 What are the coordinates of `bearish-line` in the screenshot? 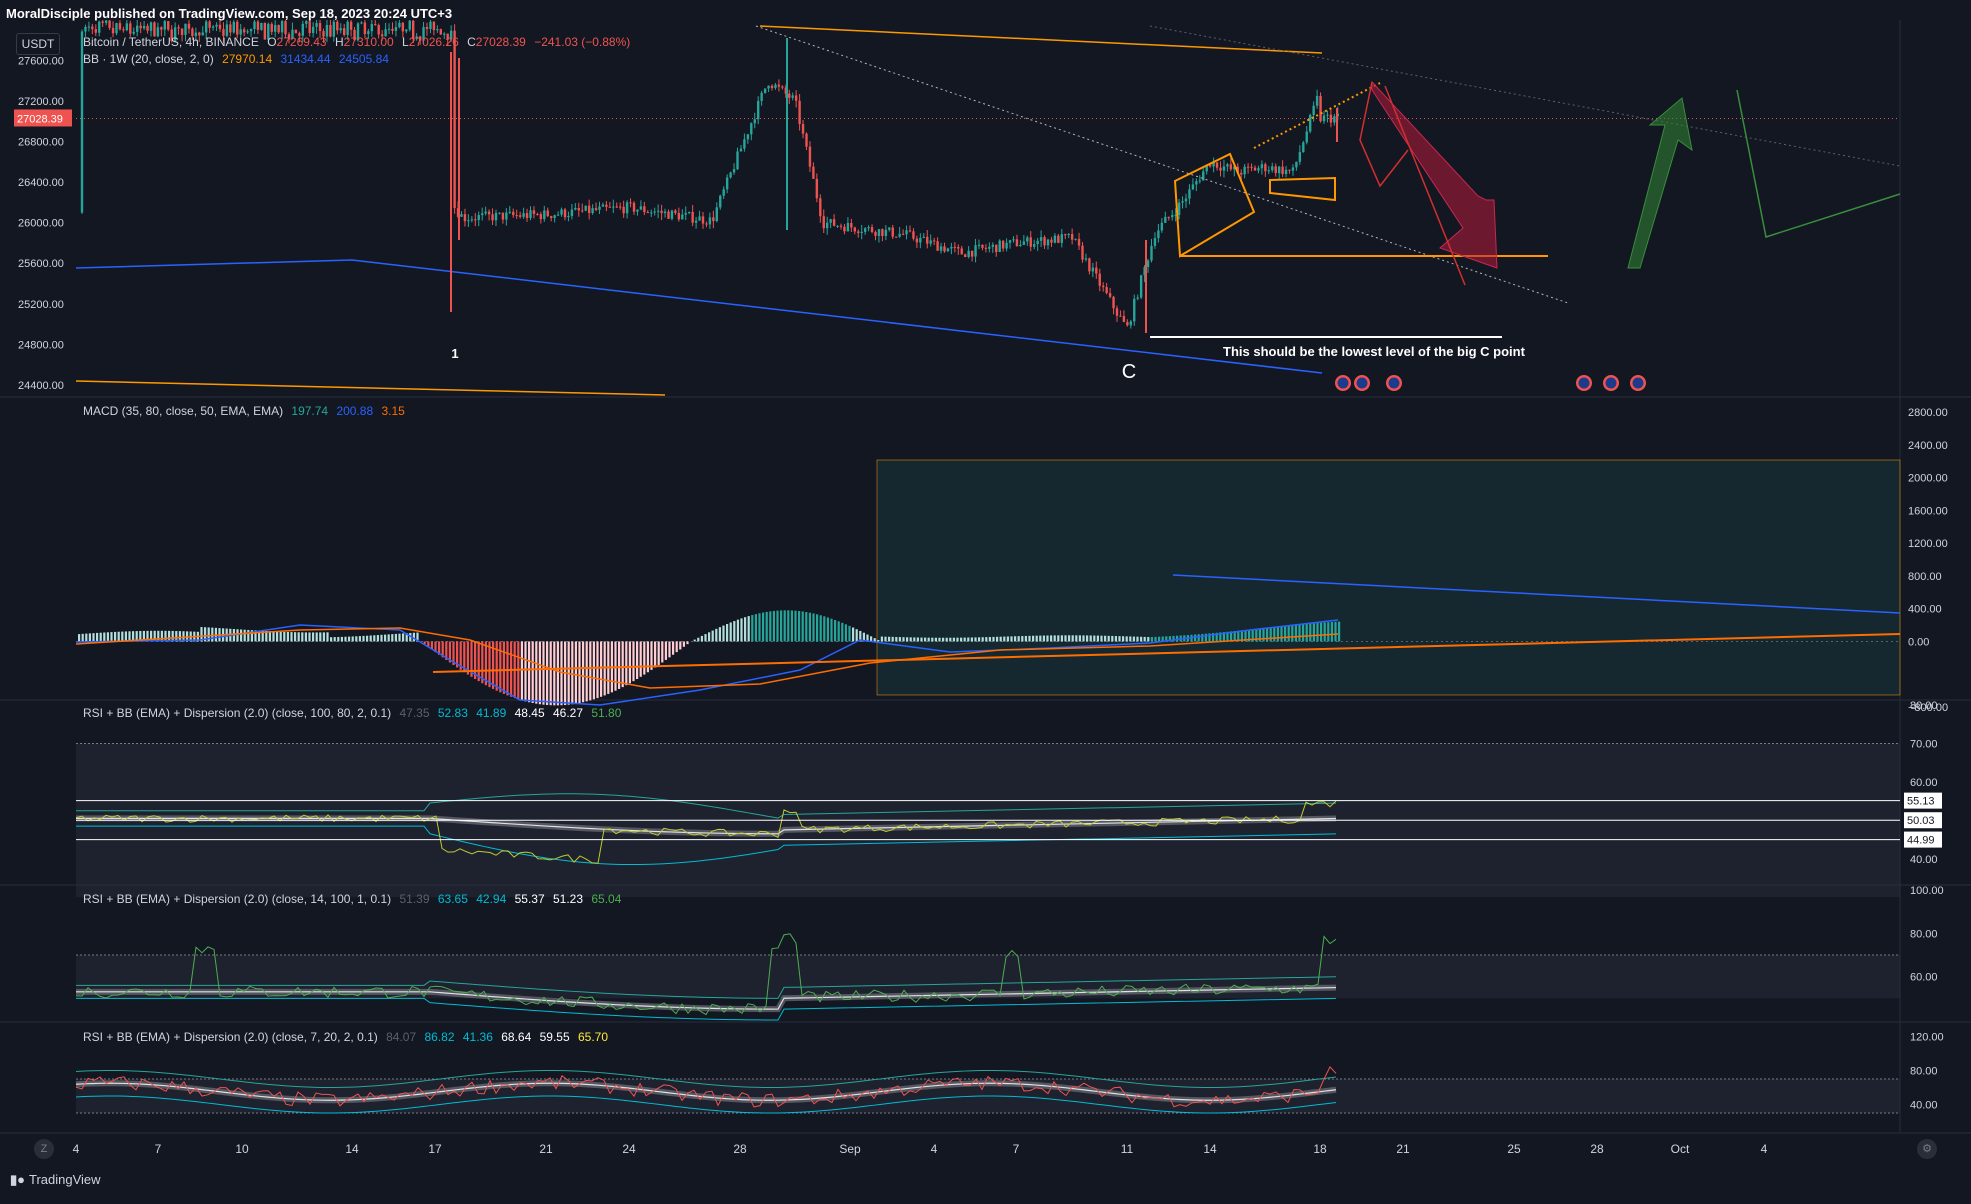 It's located at (1425, 185).